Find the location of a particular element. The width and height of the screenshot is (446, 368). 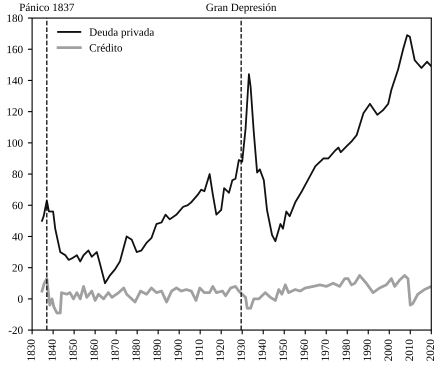

x-tick-label: 1860 is located at coordinates (94, 350).